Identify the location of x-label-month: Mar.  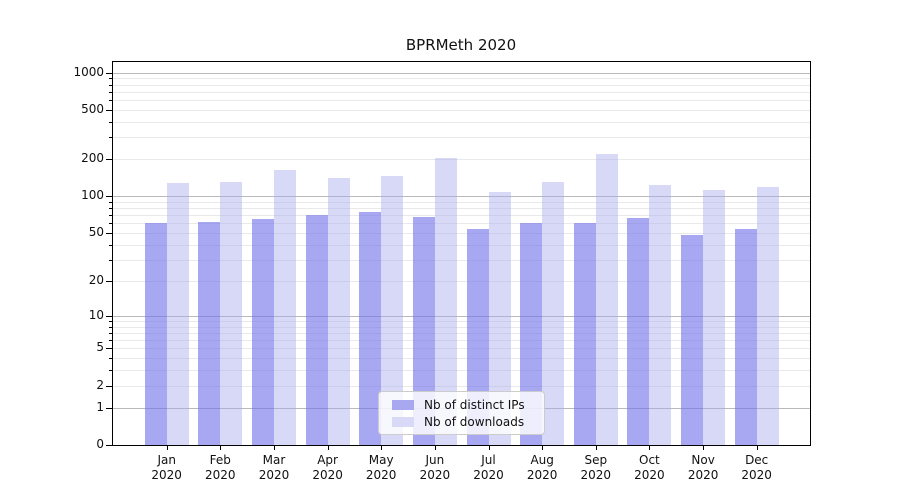
(274, 460).